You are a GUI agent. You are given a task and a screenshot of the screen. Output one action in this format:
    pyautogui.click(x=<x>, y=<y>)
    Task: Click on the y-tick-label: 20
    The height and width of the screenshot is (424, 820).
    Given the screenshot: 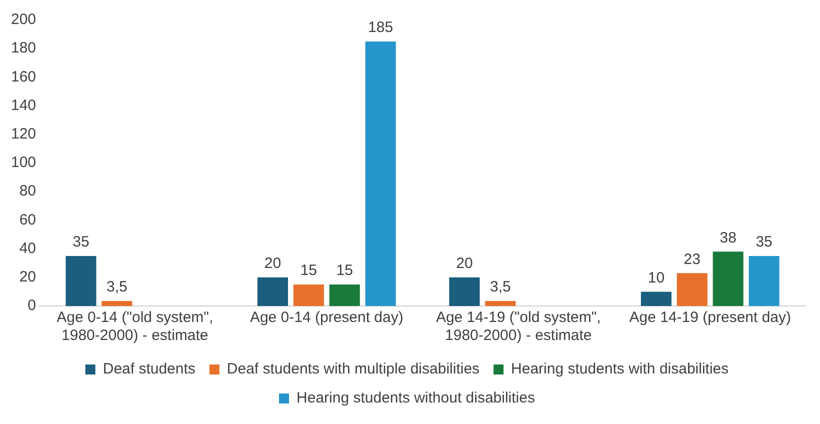 What is the action you would take?
    pyautogui.click(x=27, y=277)
    